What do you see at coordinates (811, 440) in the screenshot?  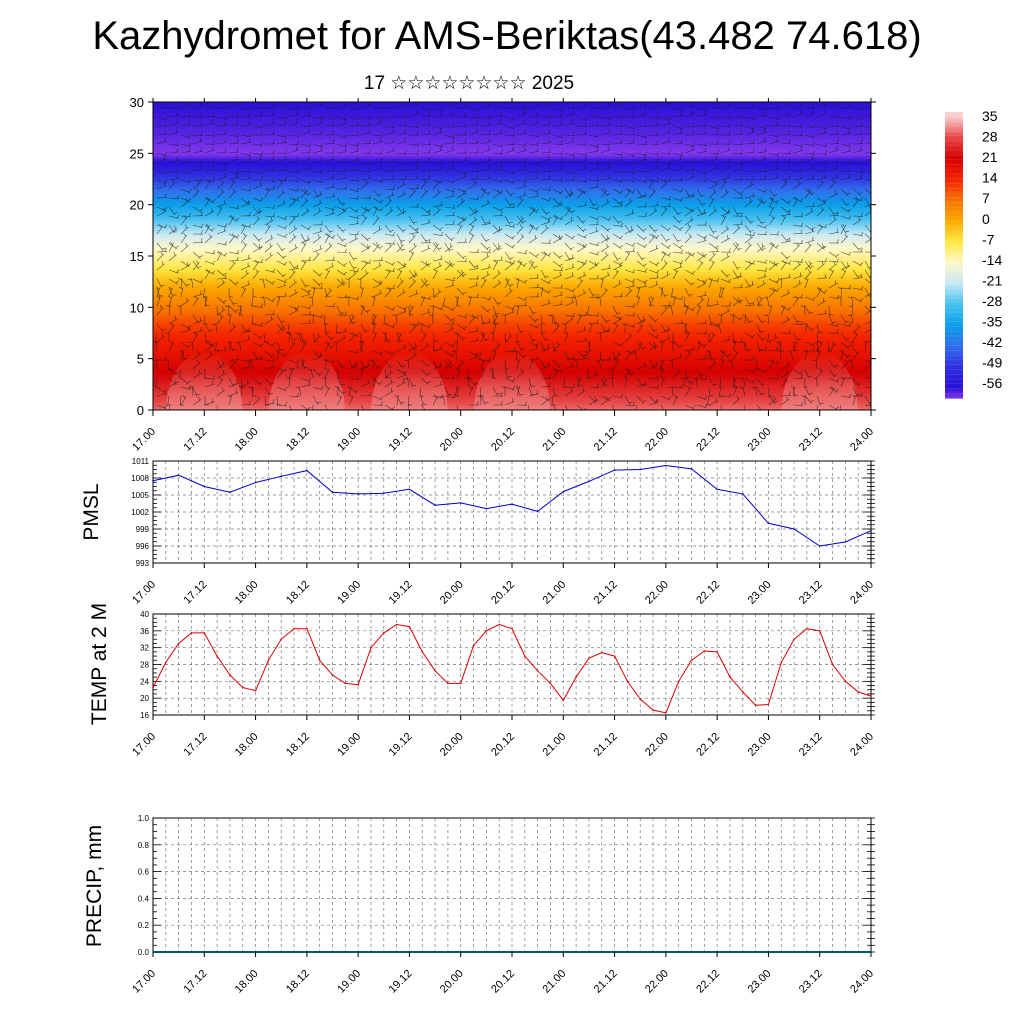 I see `x-tick-label: 23.12` at bounding box center [811, 440].